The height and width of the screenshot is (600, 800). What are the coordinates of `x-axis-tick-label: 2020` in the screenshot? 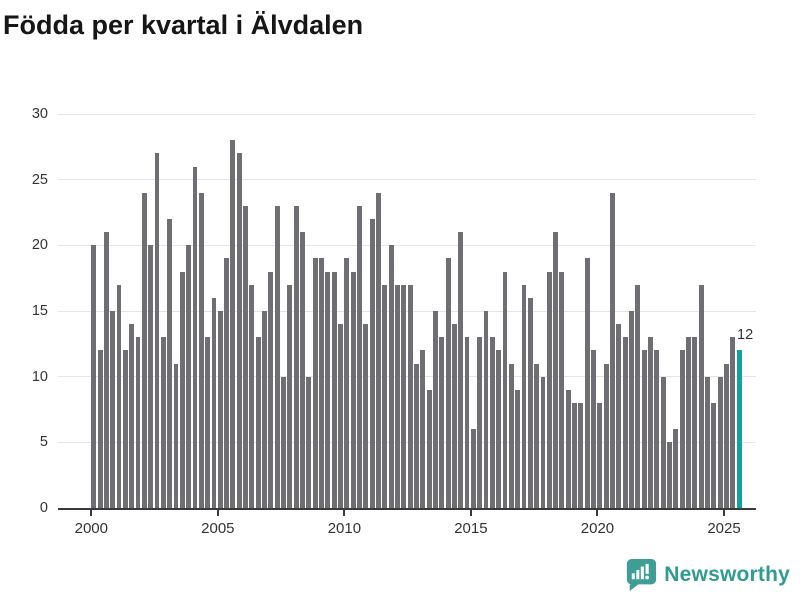 It's located at (597, 528).